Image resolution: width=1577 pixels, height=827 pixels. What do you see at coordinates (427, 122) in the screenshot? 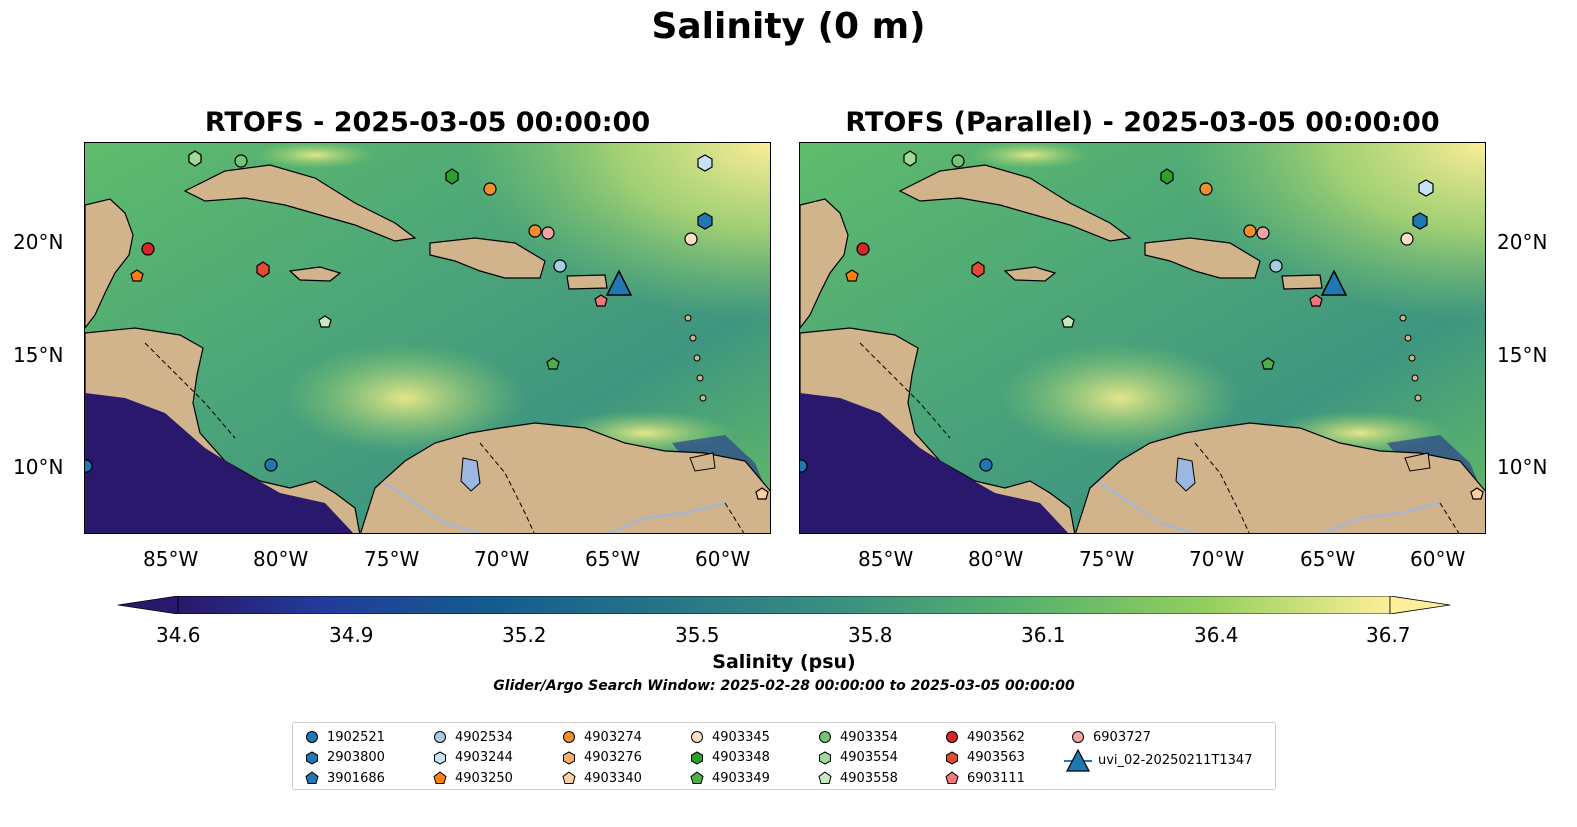
I see `panel-title-rtofs: RTOFS - 2025-03-05 00:00:00` at bounding box center [427, 122].